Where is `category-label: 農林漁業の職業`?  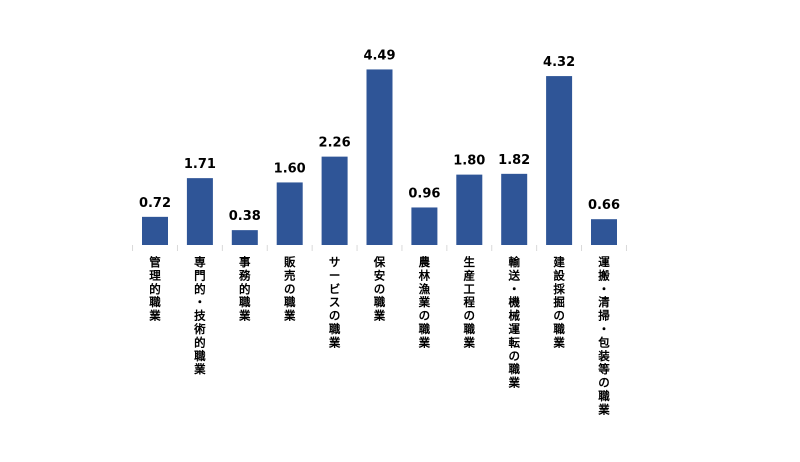 category-label: 農林漁業の職業 is located at coordinates (424, 302).